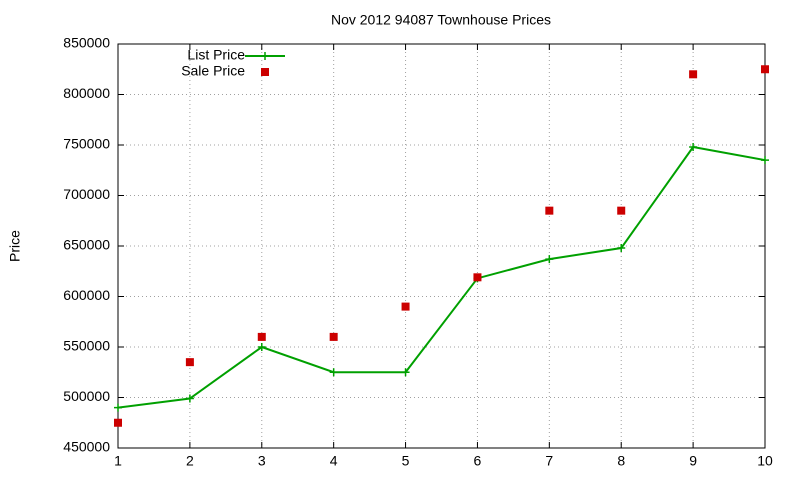 This screenshot has width=800, height=480. I want to click on y-tick-label: 550000, so click(86, 346).